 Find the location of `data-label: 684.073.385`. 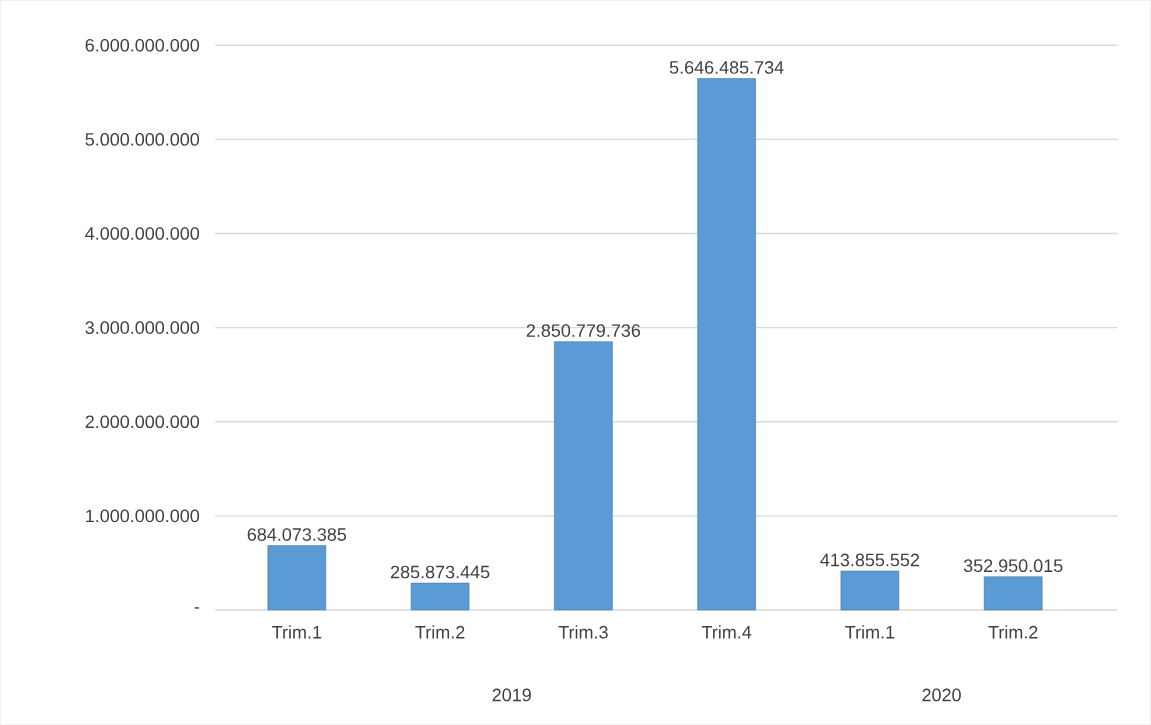

data-label: 684.073.385 is located at coordinates (297, 534).